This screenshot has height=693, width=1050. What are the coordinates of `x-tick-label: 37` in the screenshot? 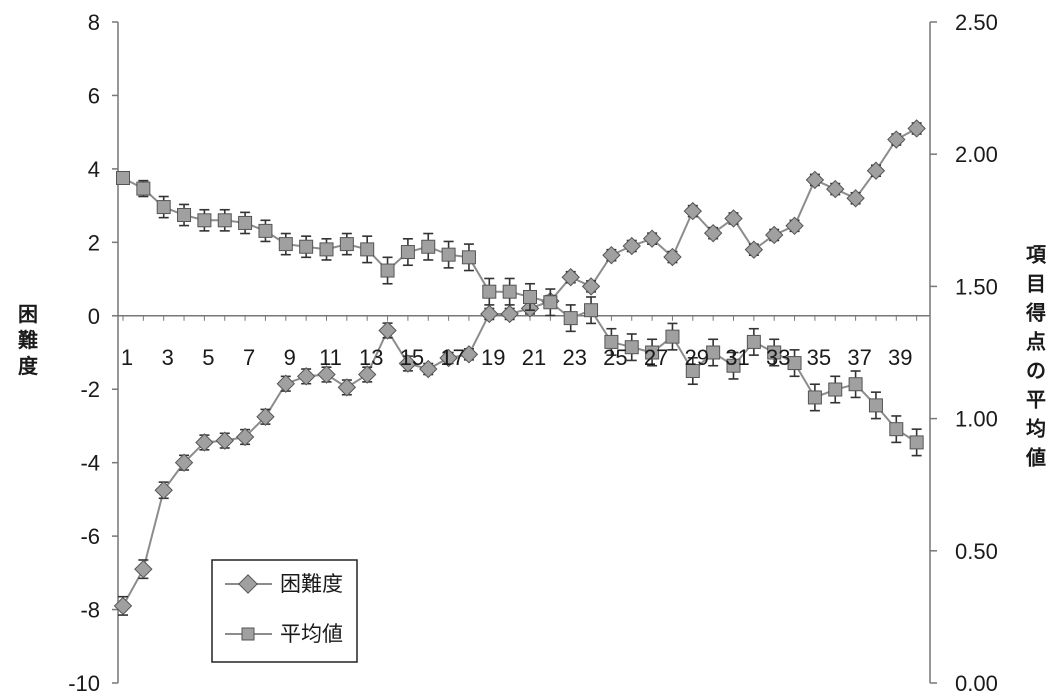 It's located at (859, 357).